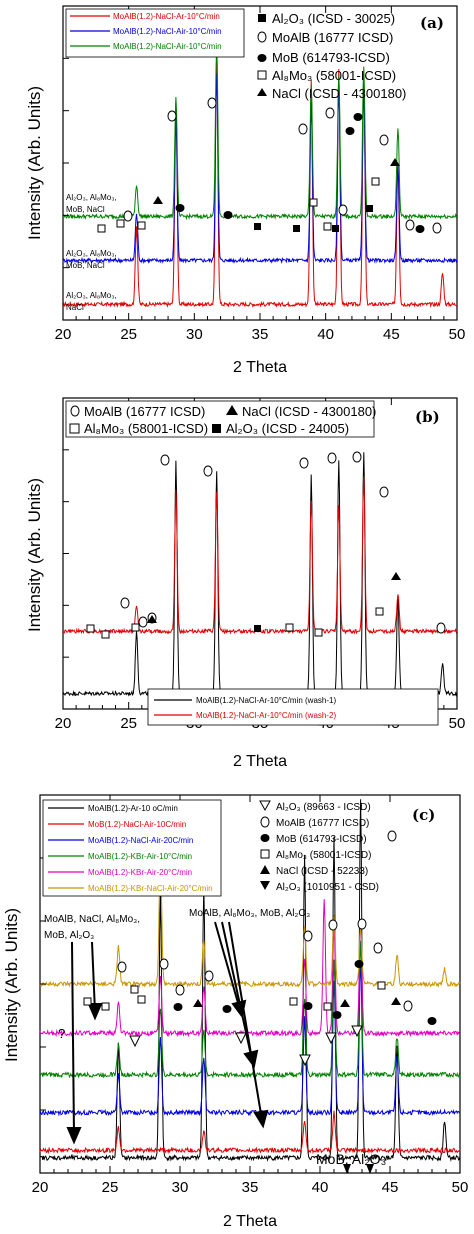 This screenshot has height=1234, width=474. What do you see at coordinates (293, 707) in the screenshot?
I see `legend-b` at bounding box center [293, 707].